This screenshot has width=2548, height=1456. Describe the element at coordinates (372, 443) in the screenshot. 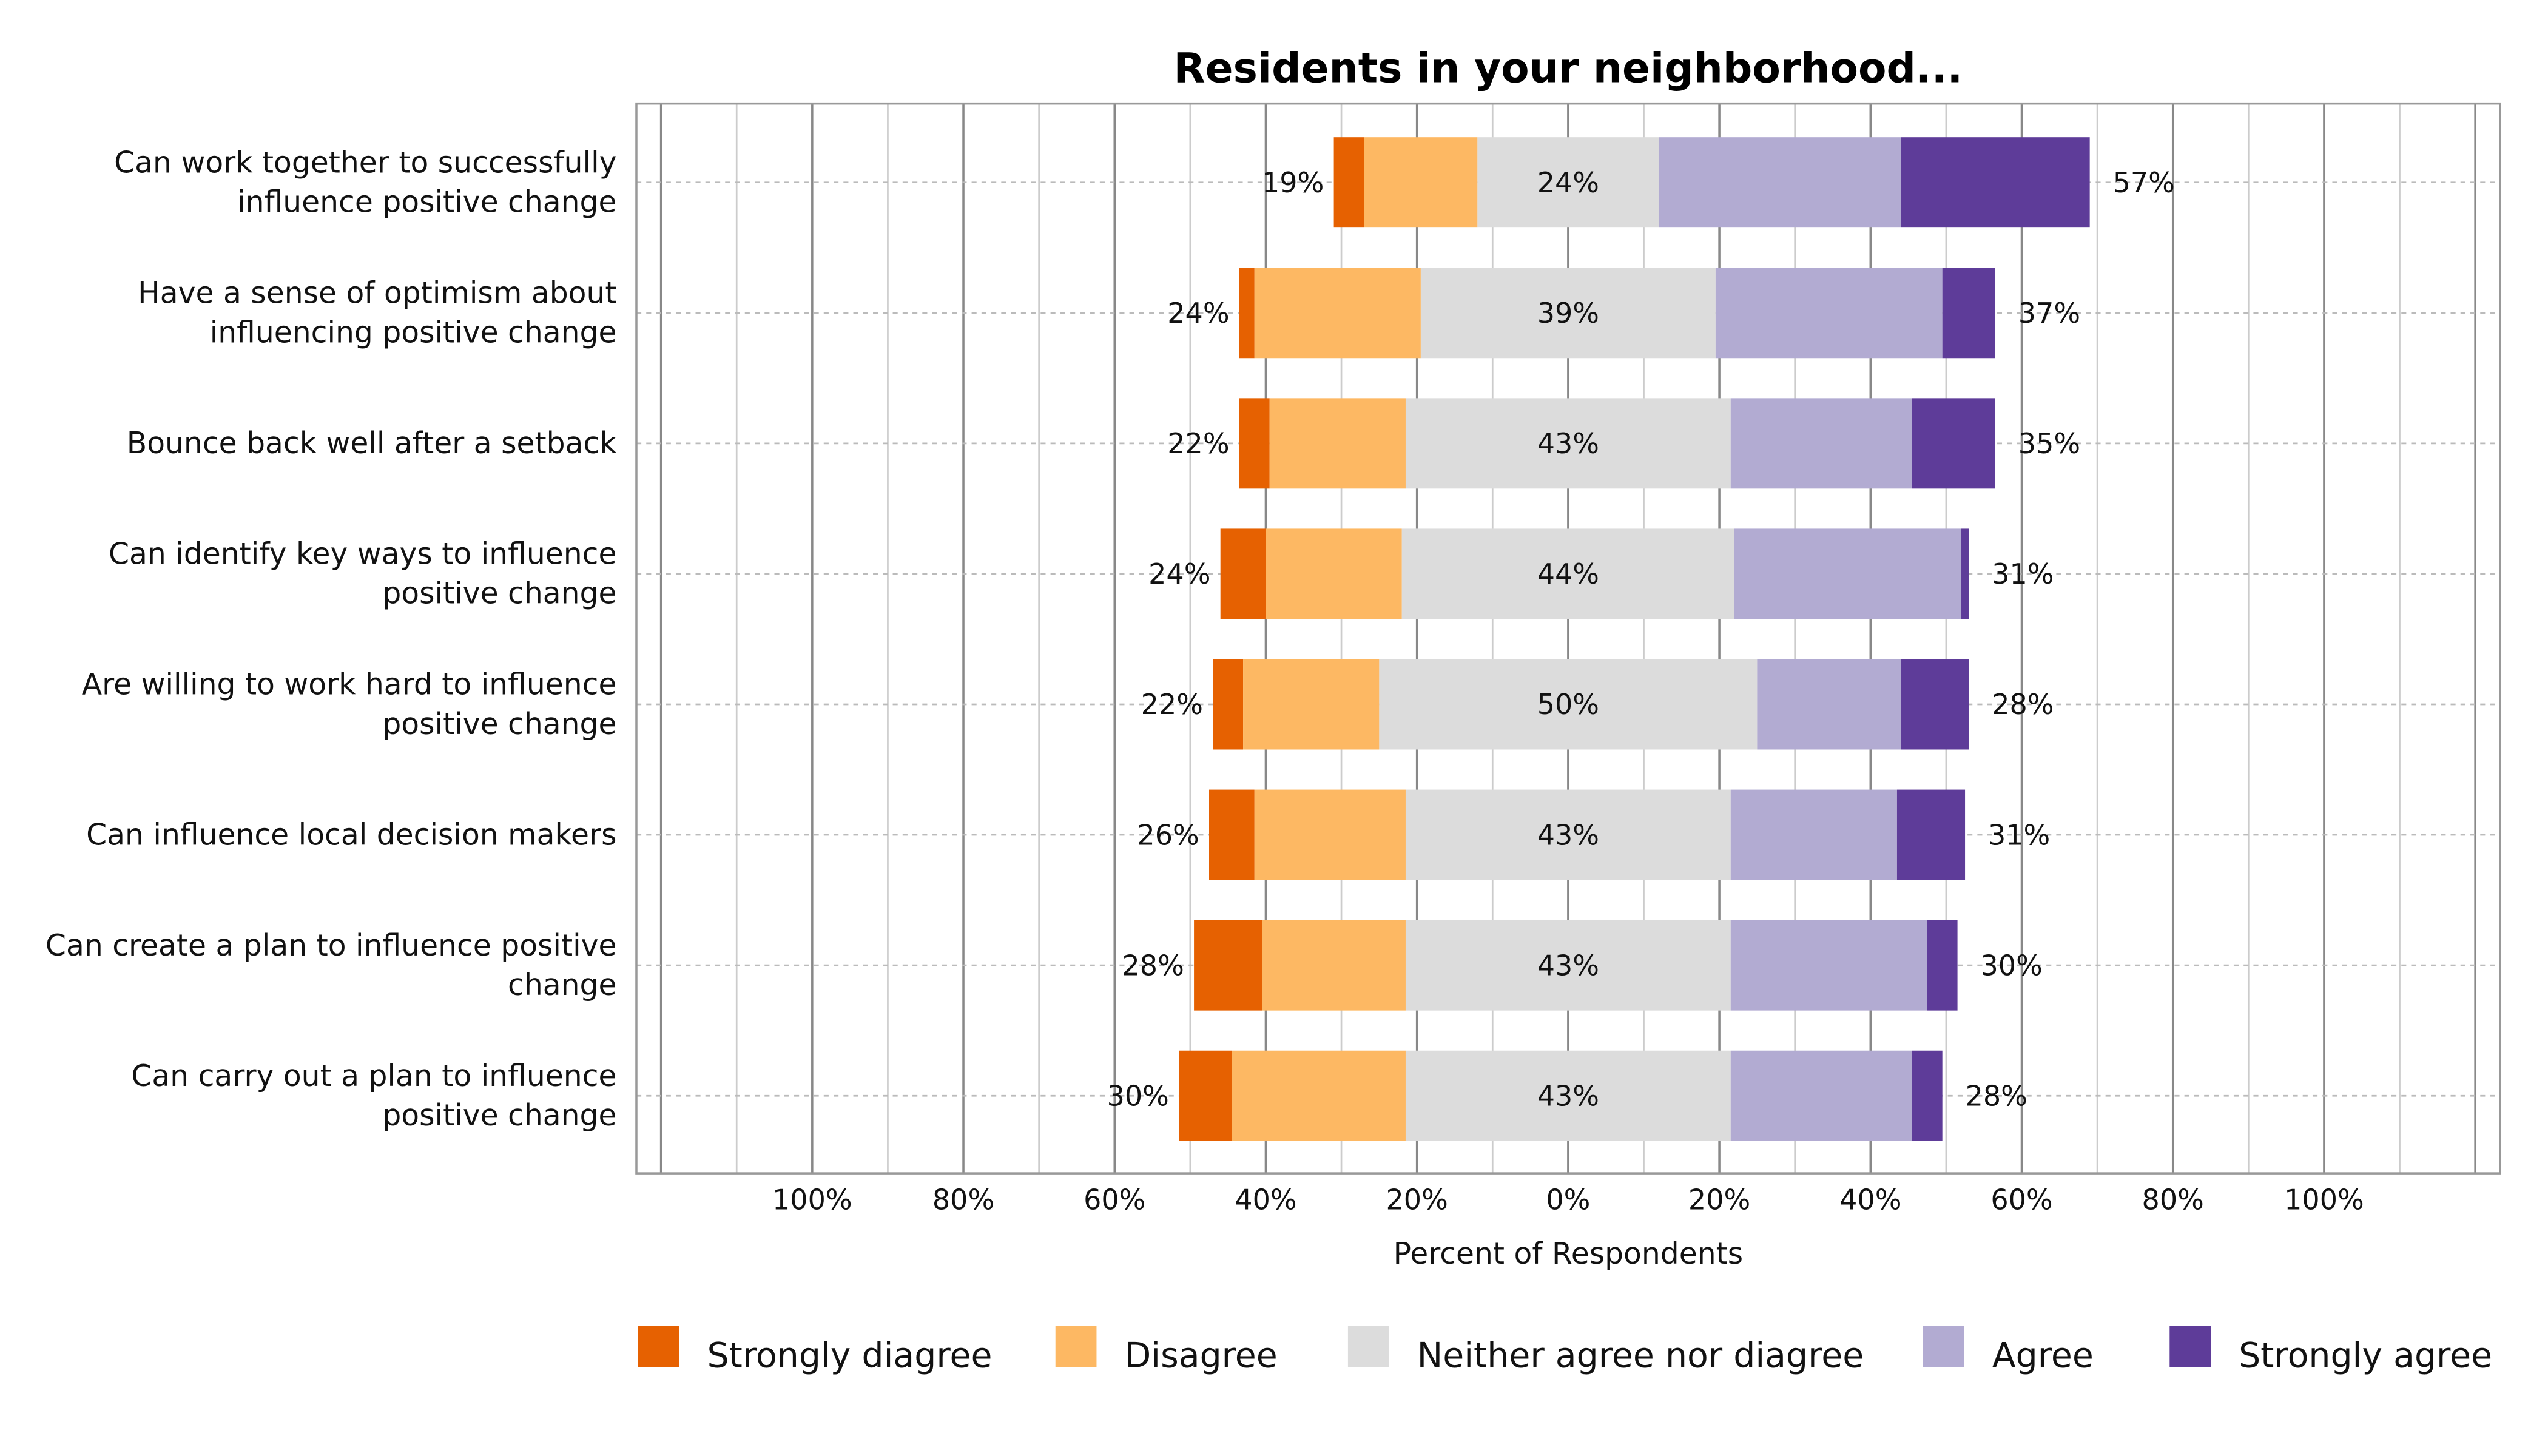

I see `category-label: Bounce back well after a setback` at that location.